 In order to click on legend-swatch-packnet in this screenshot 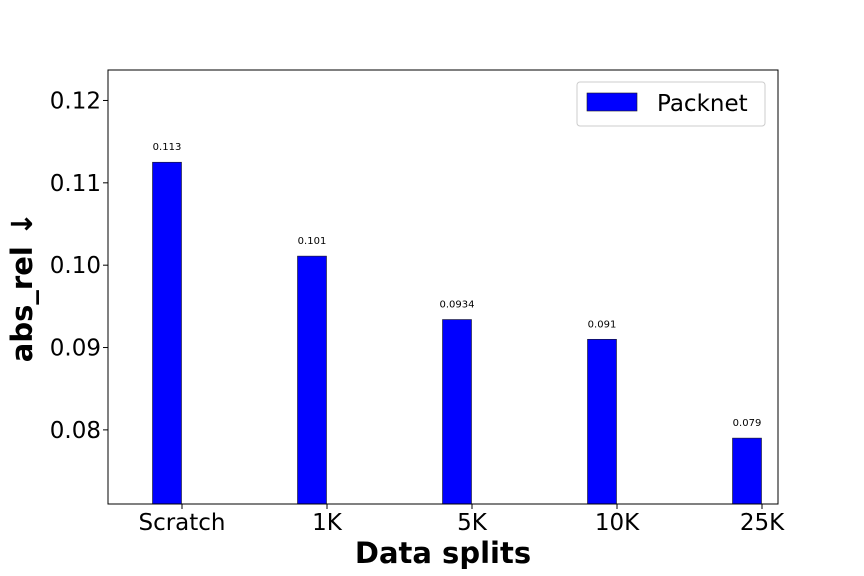, I will do `click(612, 102)`.